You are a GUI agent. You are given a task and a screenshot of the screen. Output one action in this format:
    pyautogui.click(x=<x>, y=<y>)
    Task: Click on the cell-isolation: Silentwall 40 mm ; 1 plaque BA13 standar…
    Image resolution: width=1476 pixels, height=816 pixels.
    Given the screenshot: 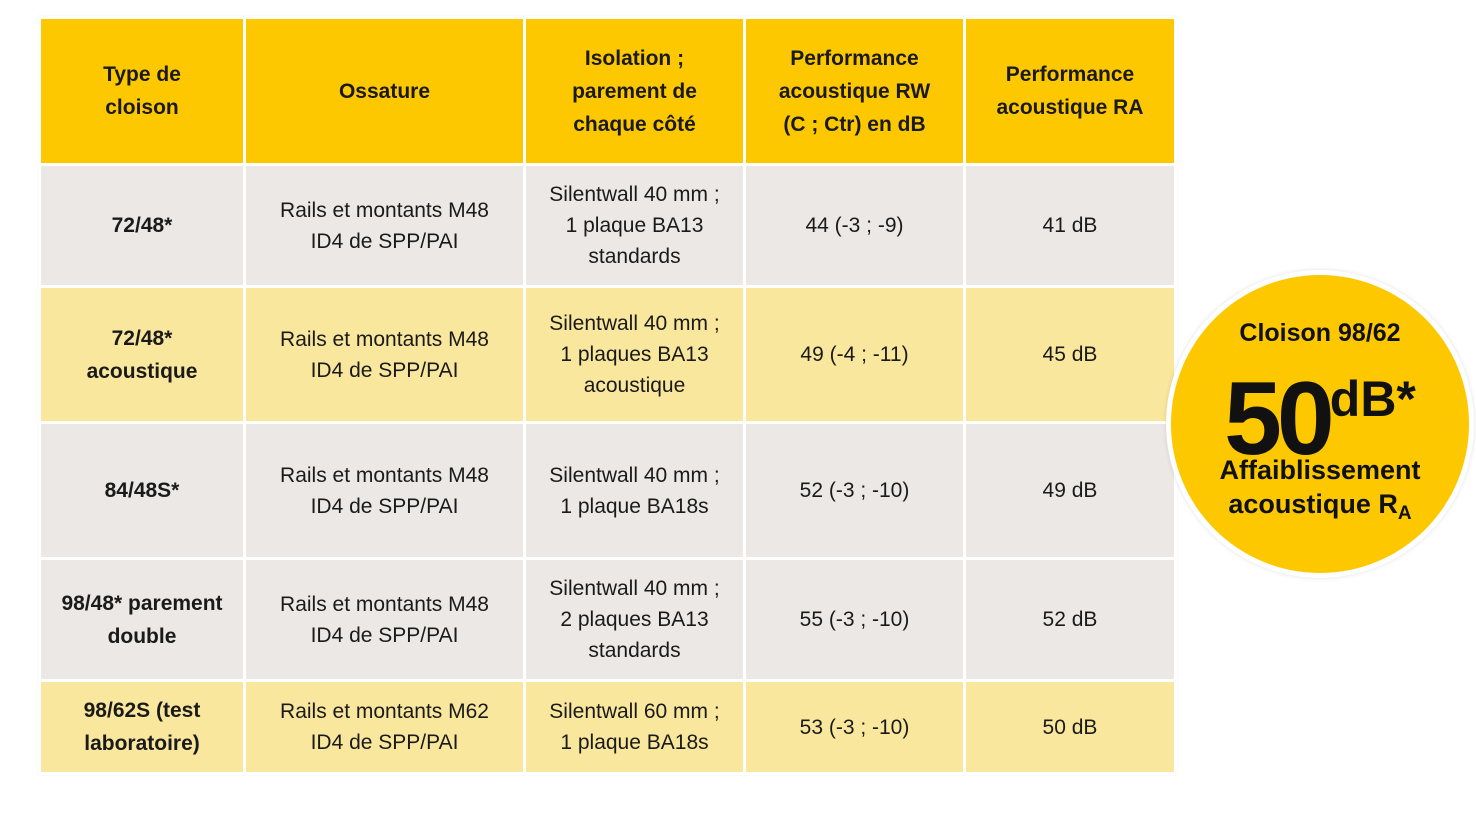 What is the action you would take?
    pyautogui.click(x=634, y=225)
    